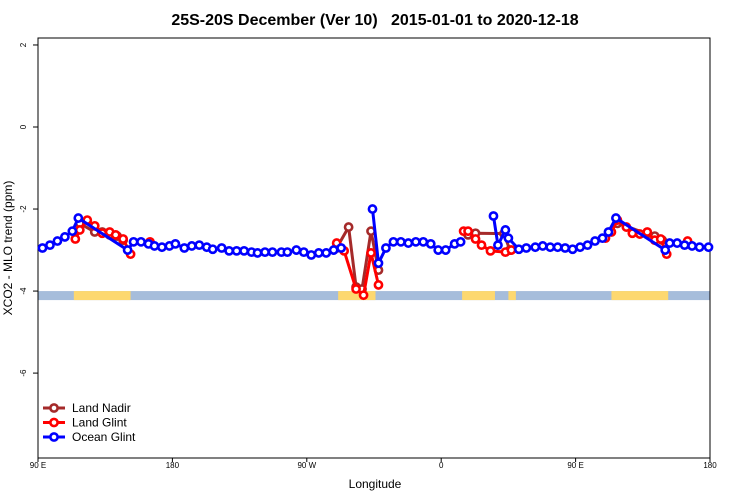 This screenshot has width=750, height=500. Describe the element at coordinates (375, 484) in the screenshot. I see `x-axis-label: Longitude` at that location.